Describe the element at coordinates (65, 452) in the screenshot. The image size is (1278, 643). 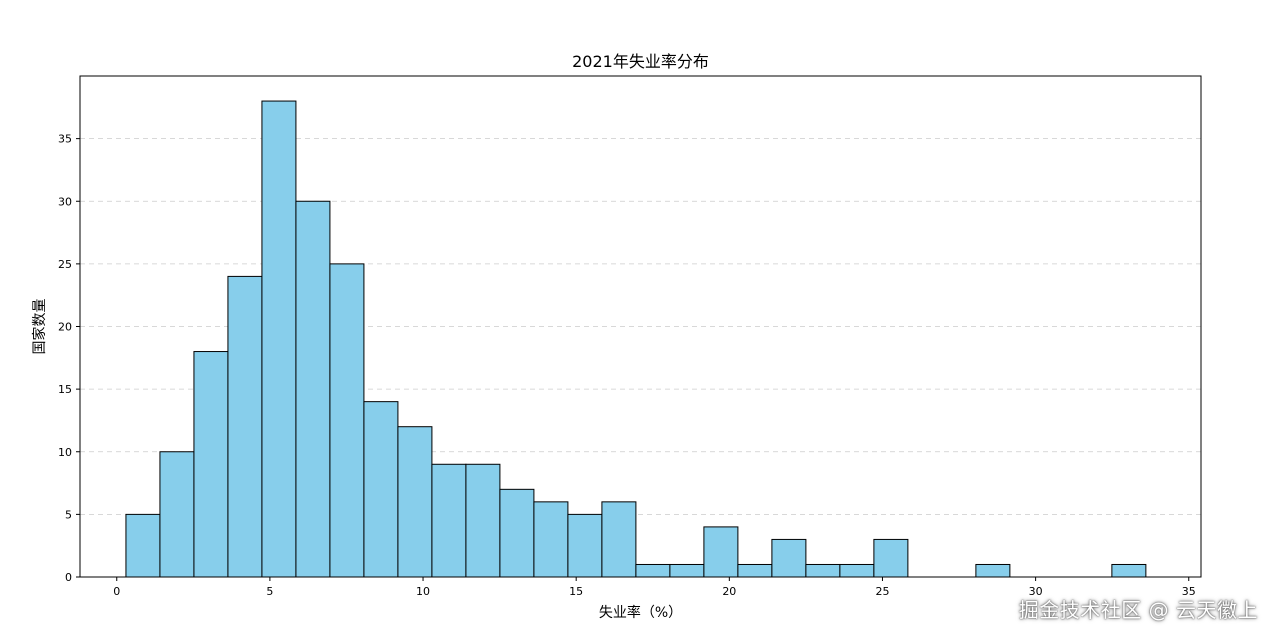
I see `y-tick-label: 10` at that location.